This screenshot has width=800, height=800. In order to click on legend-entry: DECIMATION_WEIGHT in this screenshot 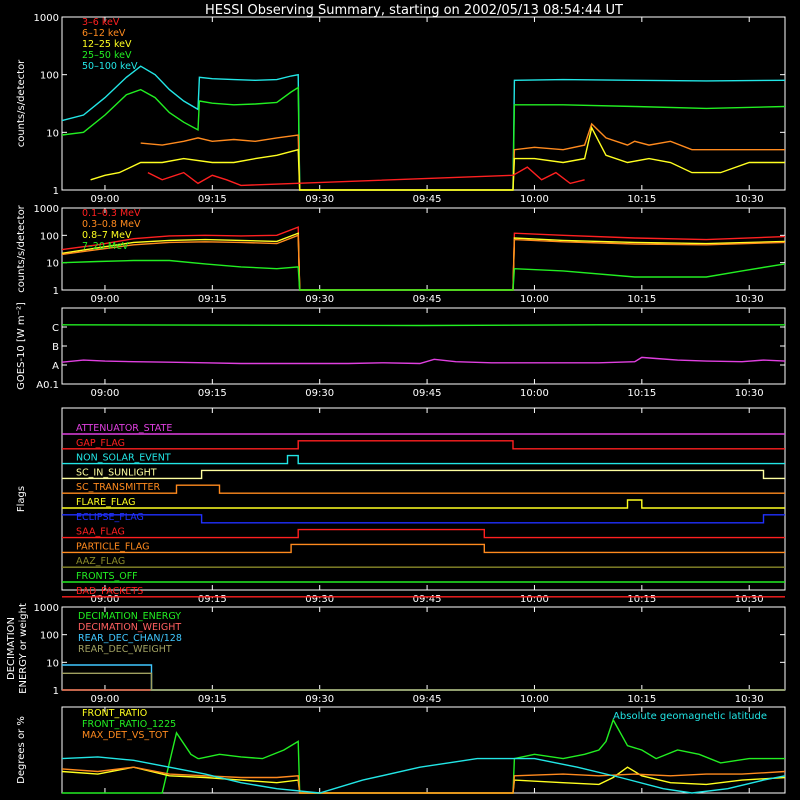, I will do `click(129, 627)`.